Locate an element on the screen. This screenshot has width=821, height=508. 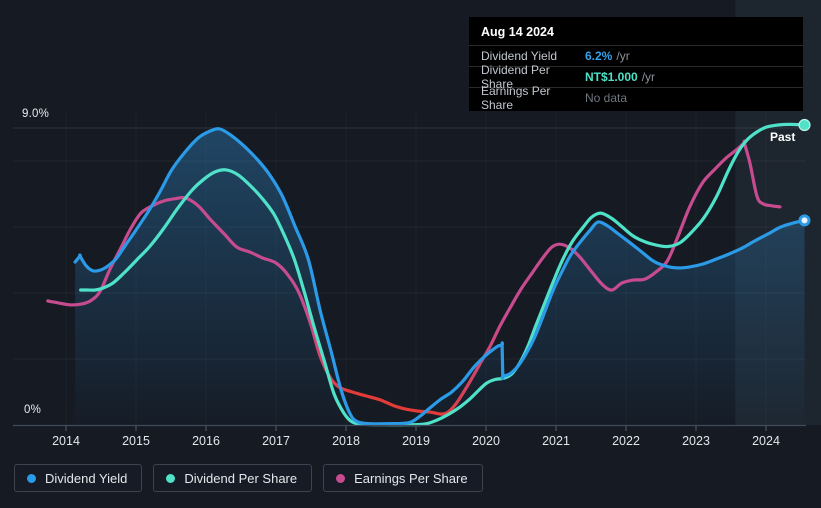
x-axis-label-2020: 2020 is located at coordinates (486, 441).